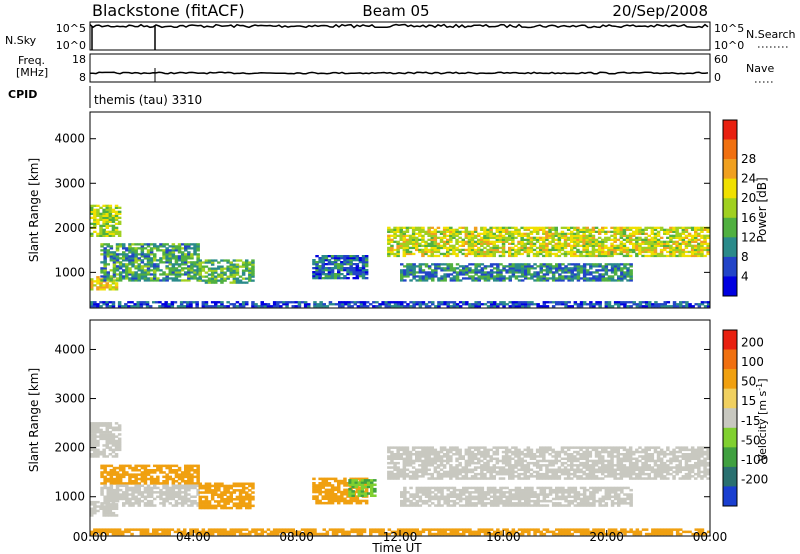 The image size is (800, 554). What do you see at coordinates (660, 11) in the screenshot?
I see `date-title: 20/Sep/2008` at bounding box center [660, 11].